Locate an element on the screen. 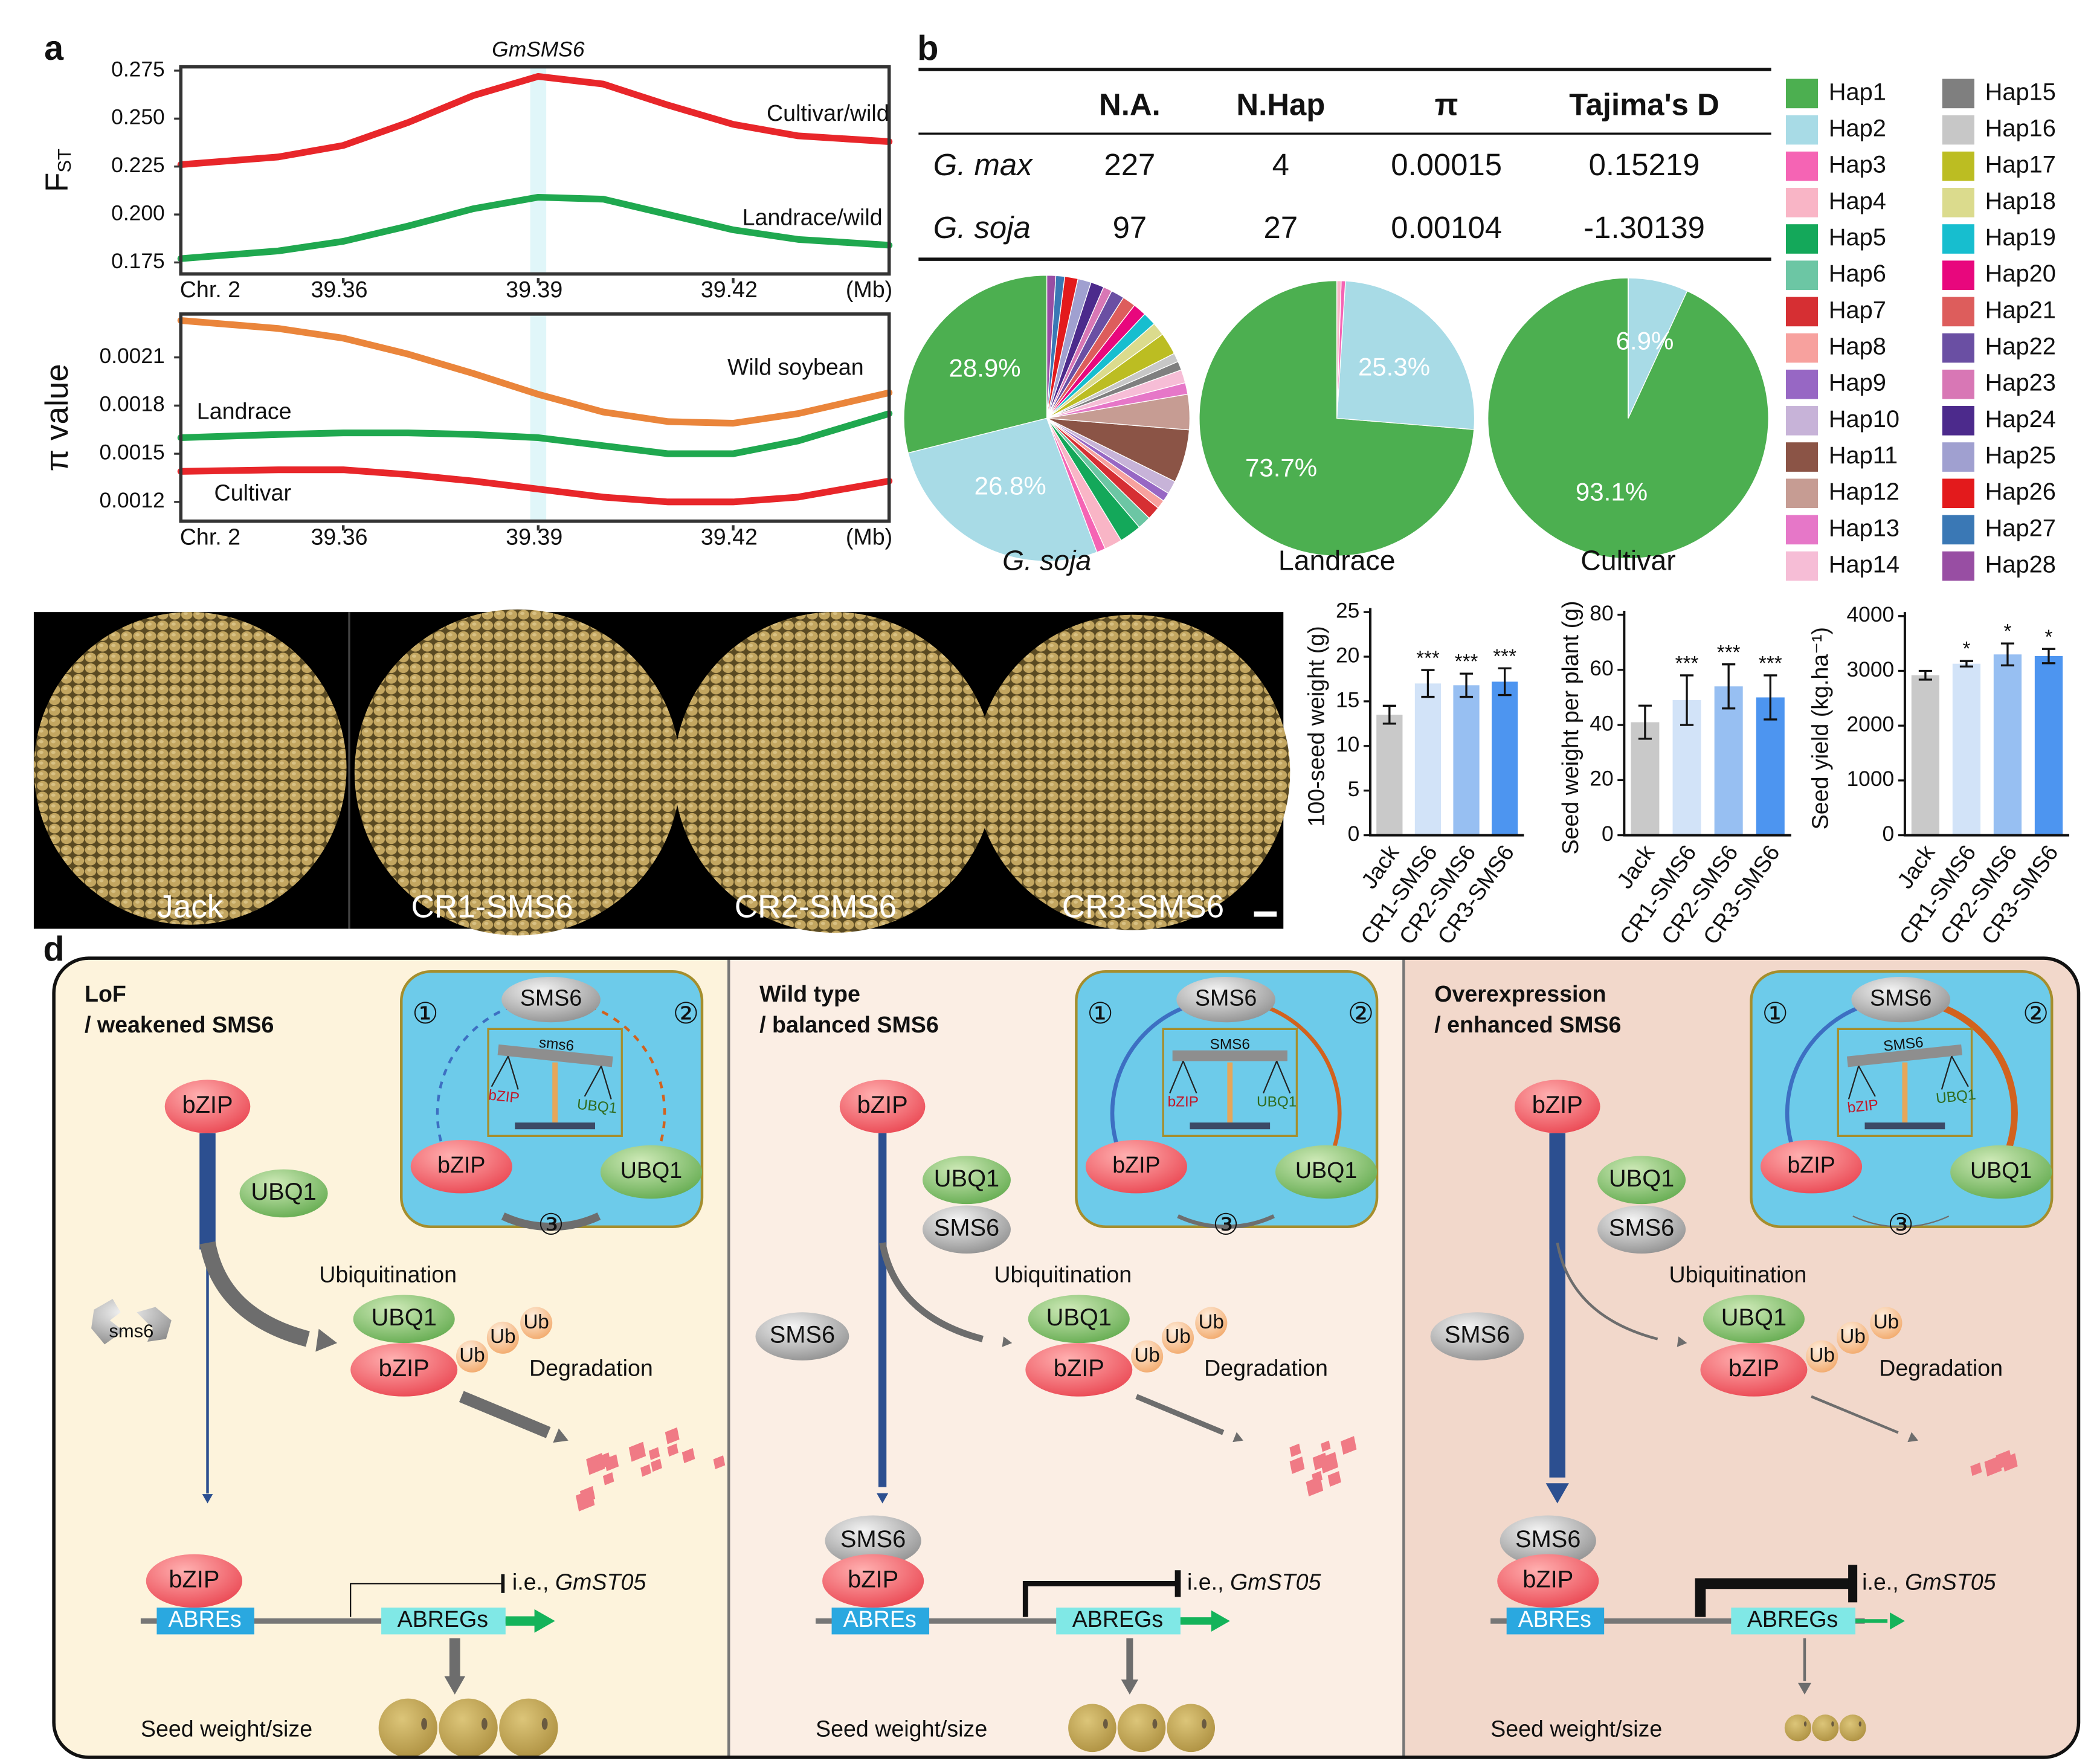 This screenshot has height=1764, width=2091. table-cell: 97 is located at coordinates (1130, 227).